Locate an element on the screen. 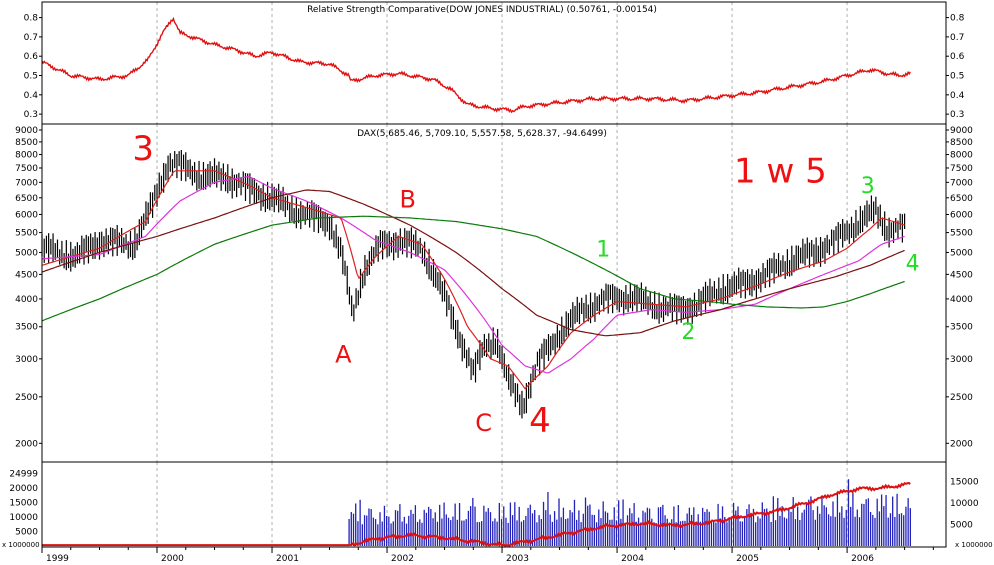 Image resolution: width=994 pixels, height=565 pixels. rsc-y-tick-left: 0.4 is located at coordinates (31, 96).